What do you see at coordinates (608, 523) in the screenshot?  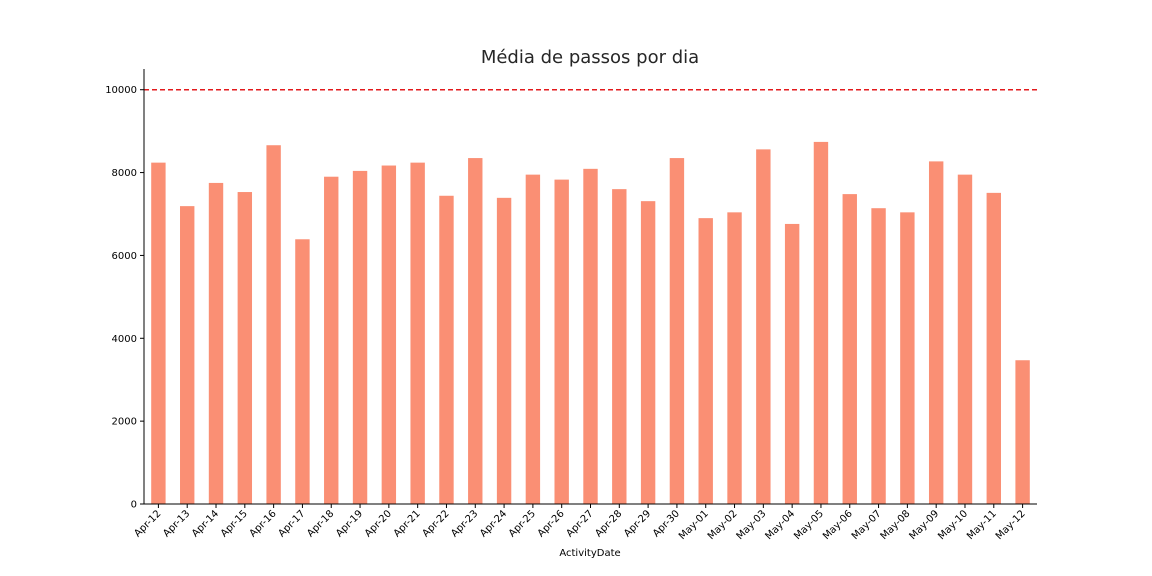 I see `x-tick-label: Apr-28` at bounding box center [608, 523].